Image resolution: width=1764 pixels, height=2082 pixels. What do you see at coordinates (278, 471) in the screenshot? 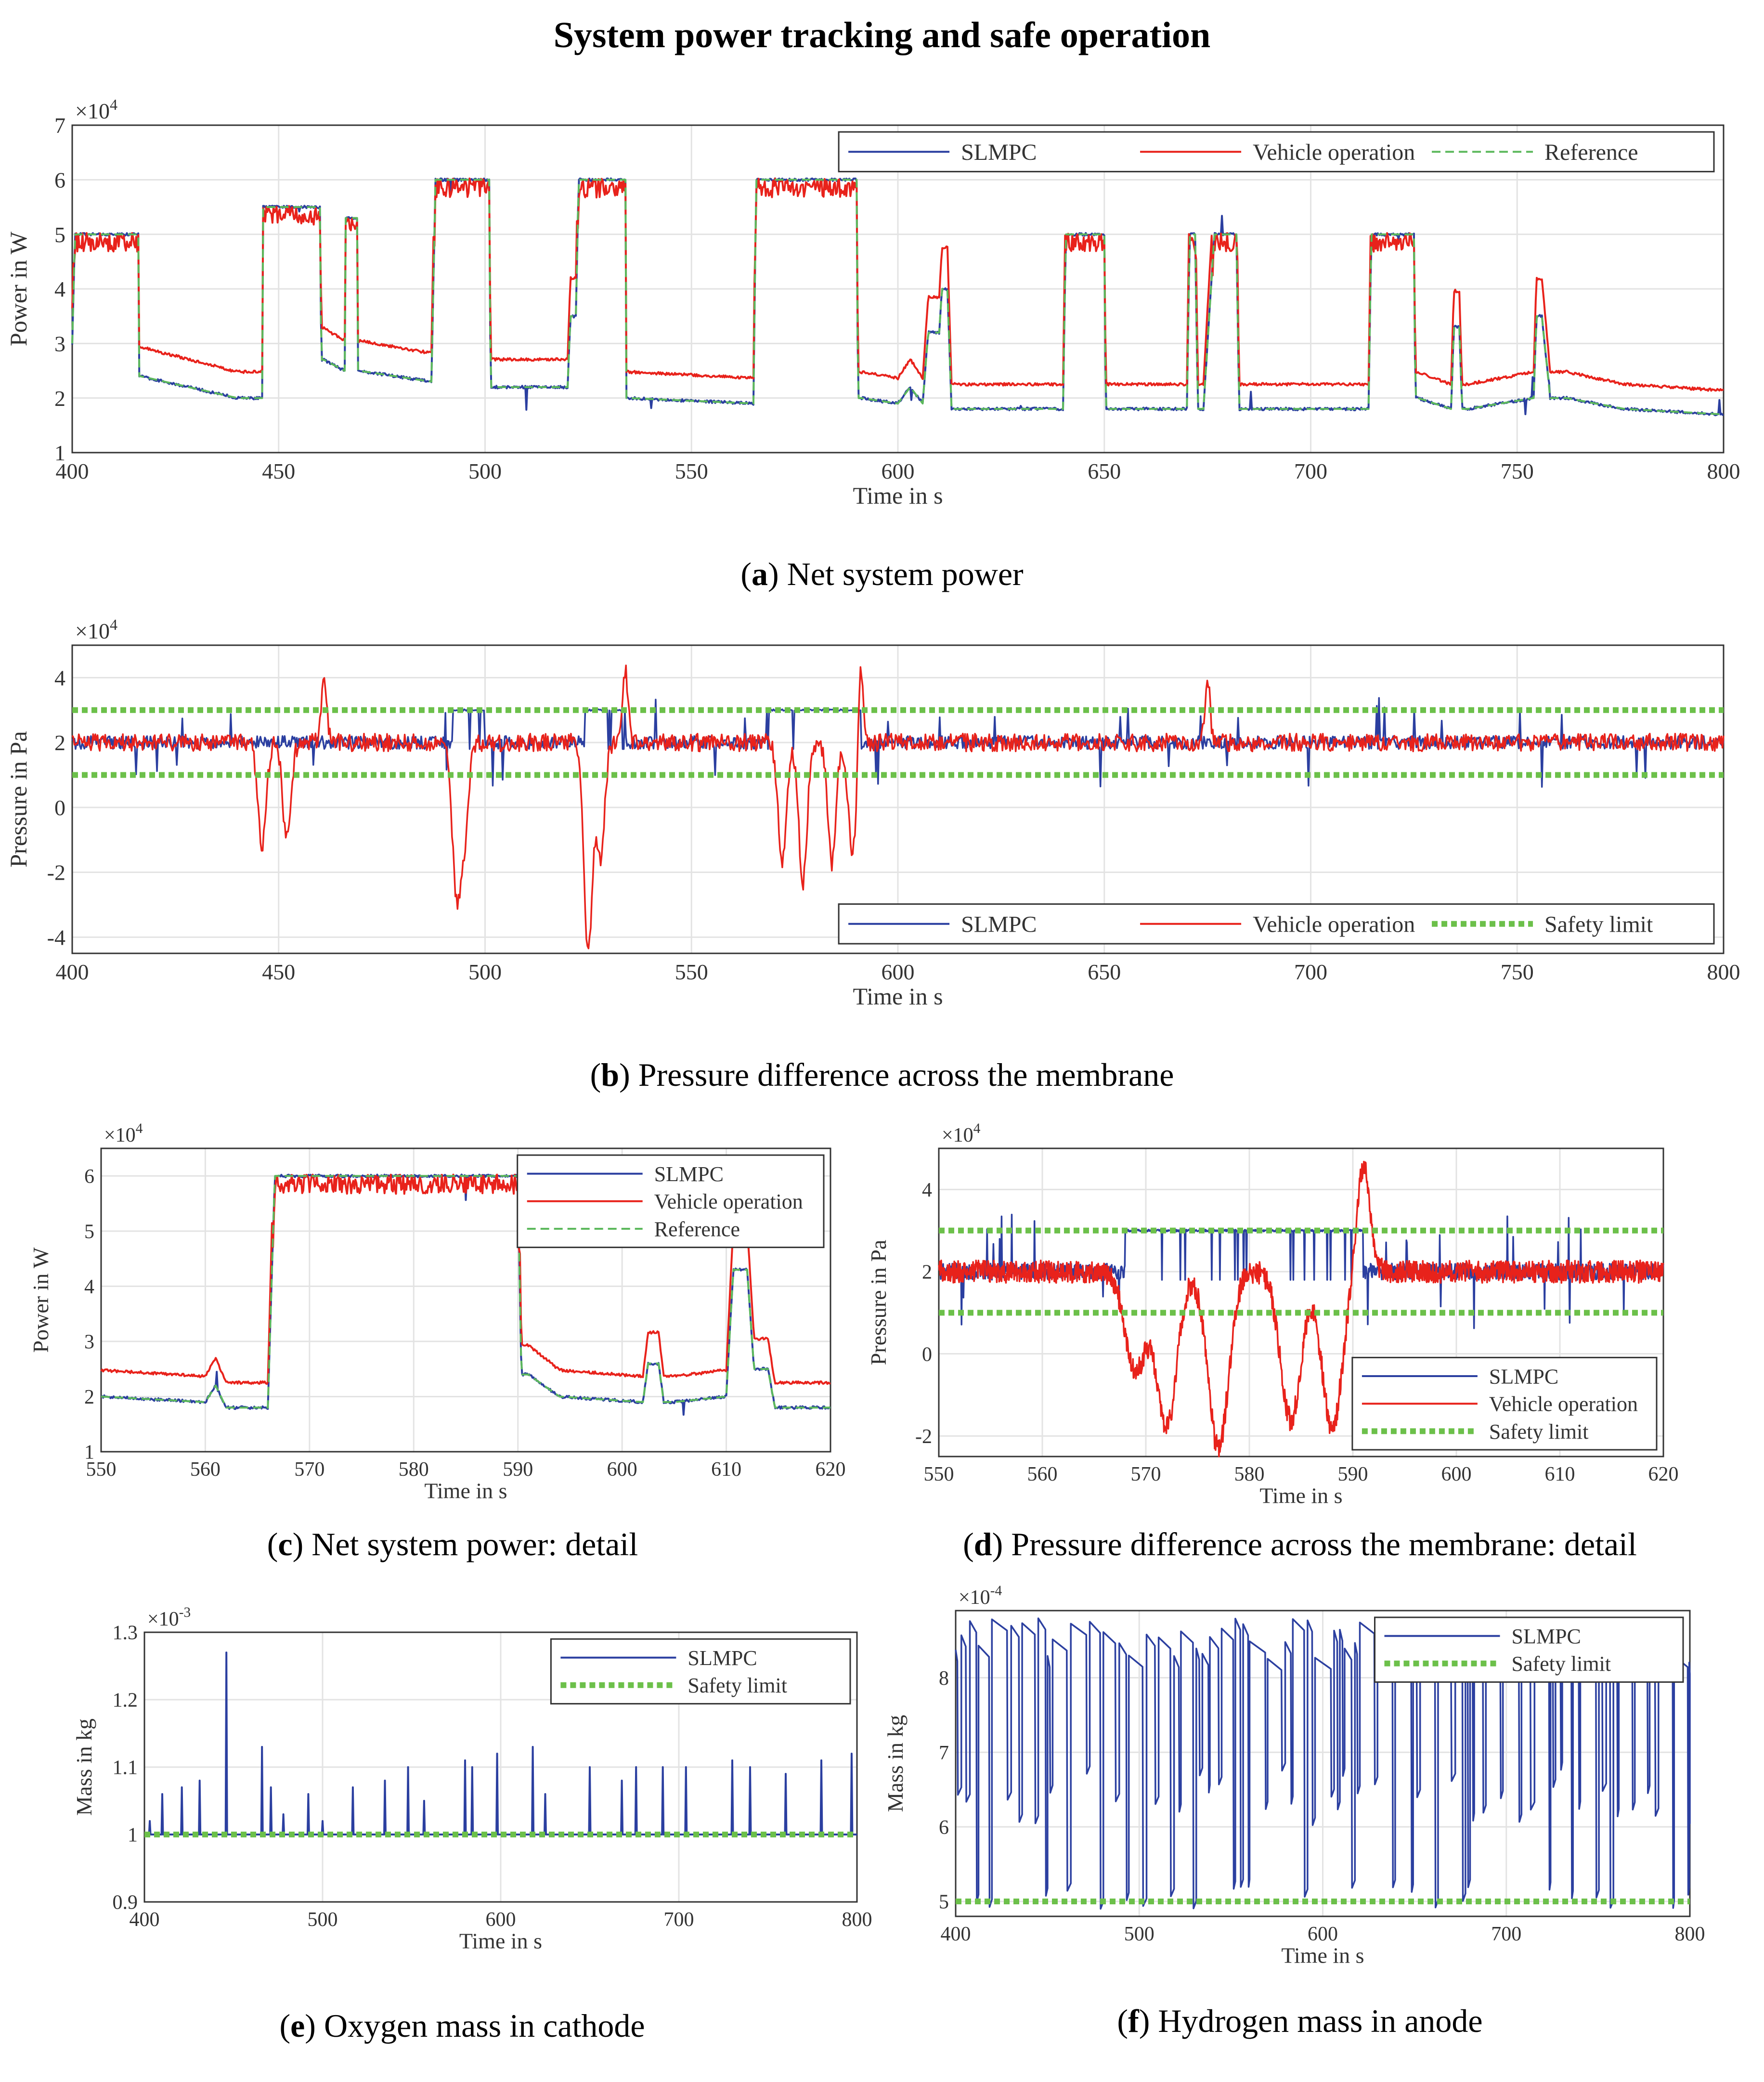
I see `x-tick-label: 450` at bounding box center [278, 471].